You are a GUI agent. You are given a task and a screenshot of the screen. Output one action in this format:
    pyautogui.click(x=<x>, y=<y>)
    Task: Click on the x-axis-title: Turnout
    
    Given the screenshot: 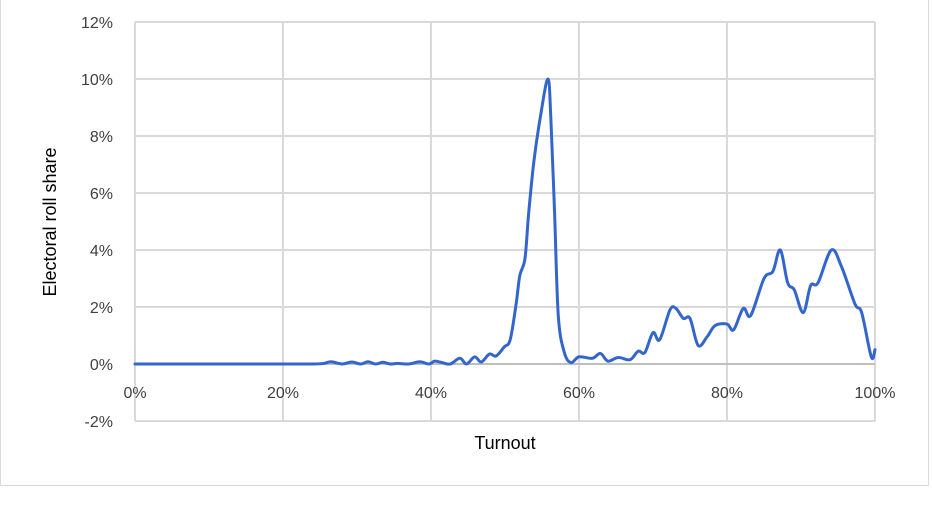 What is the action you would take?
    pyautogui.click(x=504, y=443)
    